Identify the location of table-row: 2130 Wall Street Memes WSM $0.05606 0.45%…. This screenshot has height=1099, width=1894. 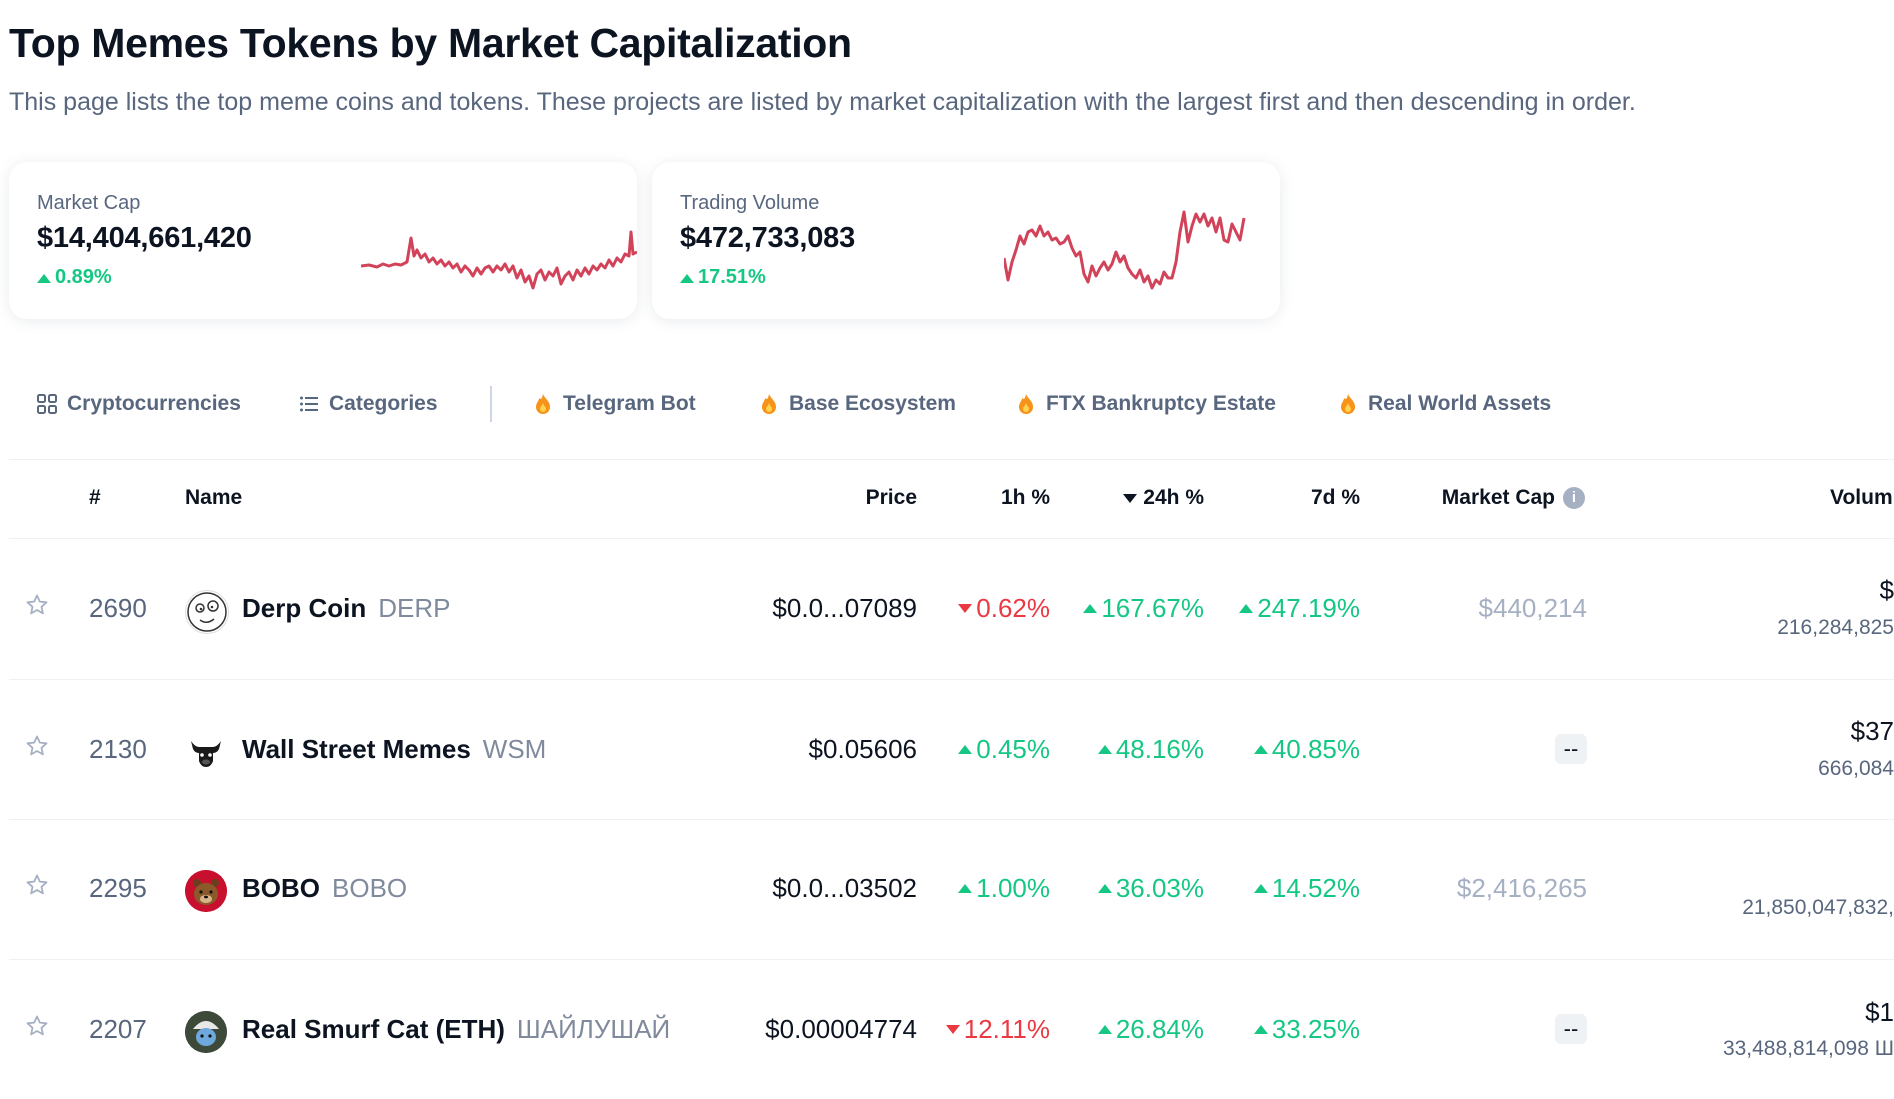
(947, 749).